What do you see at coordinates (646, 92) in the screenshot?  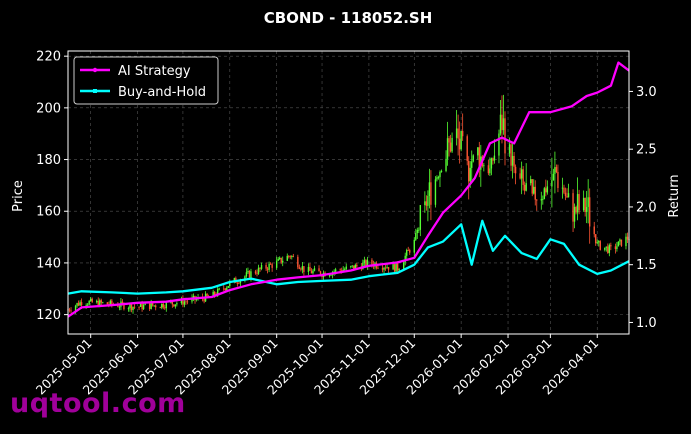 I see `y-tick-label-right: 3.0` at bounding box center [646, 92].